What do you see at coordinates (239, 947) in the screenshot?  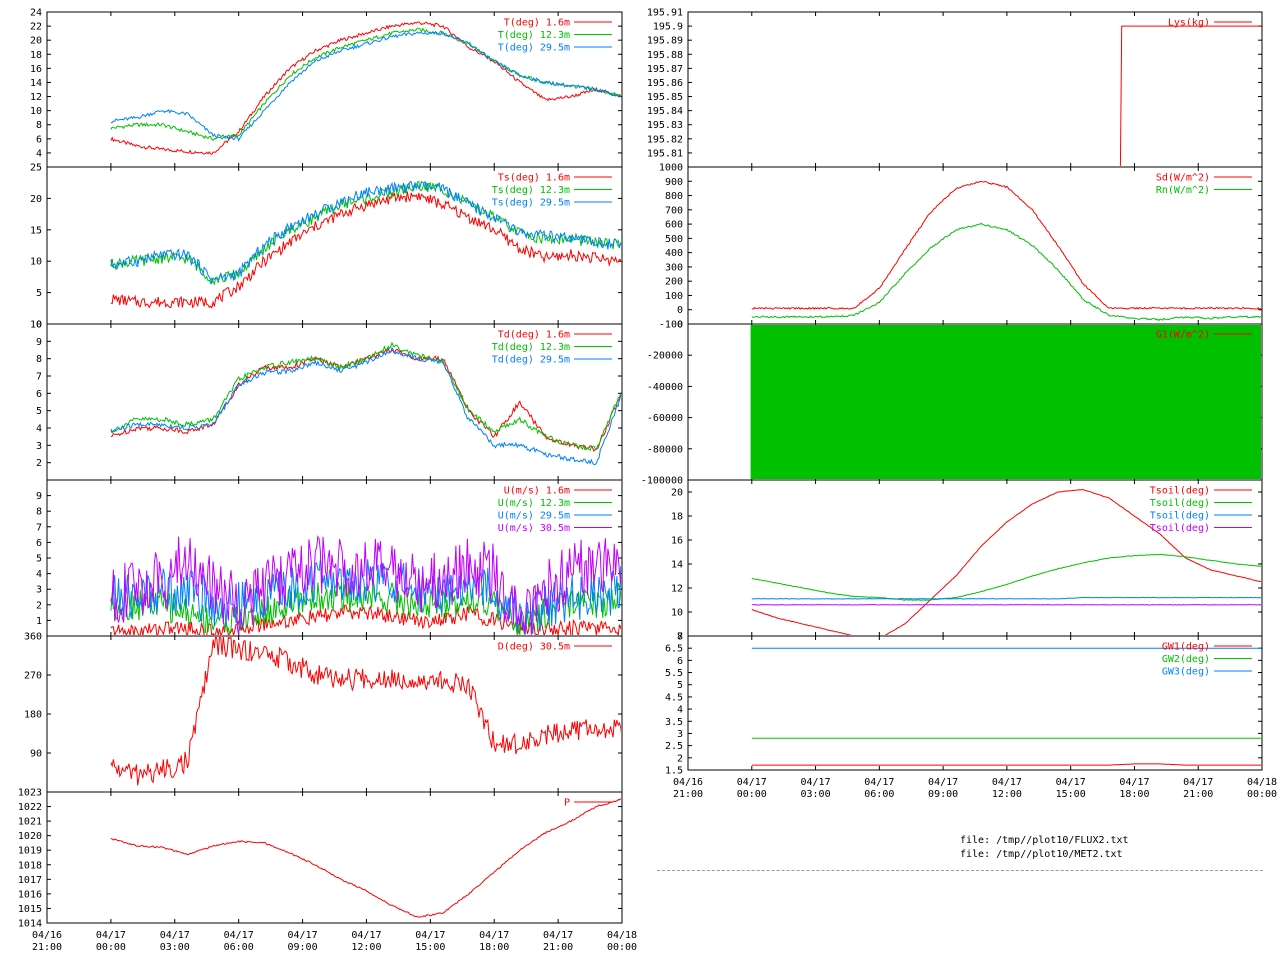 I see `x-tick-time: 06:00` at bounding box center [239, 947].